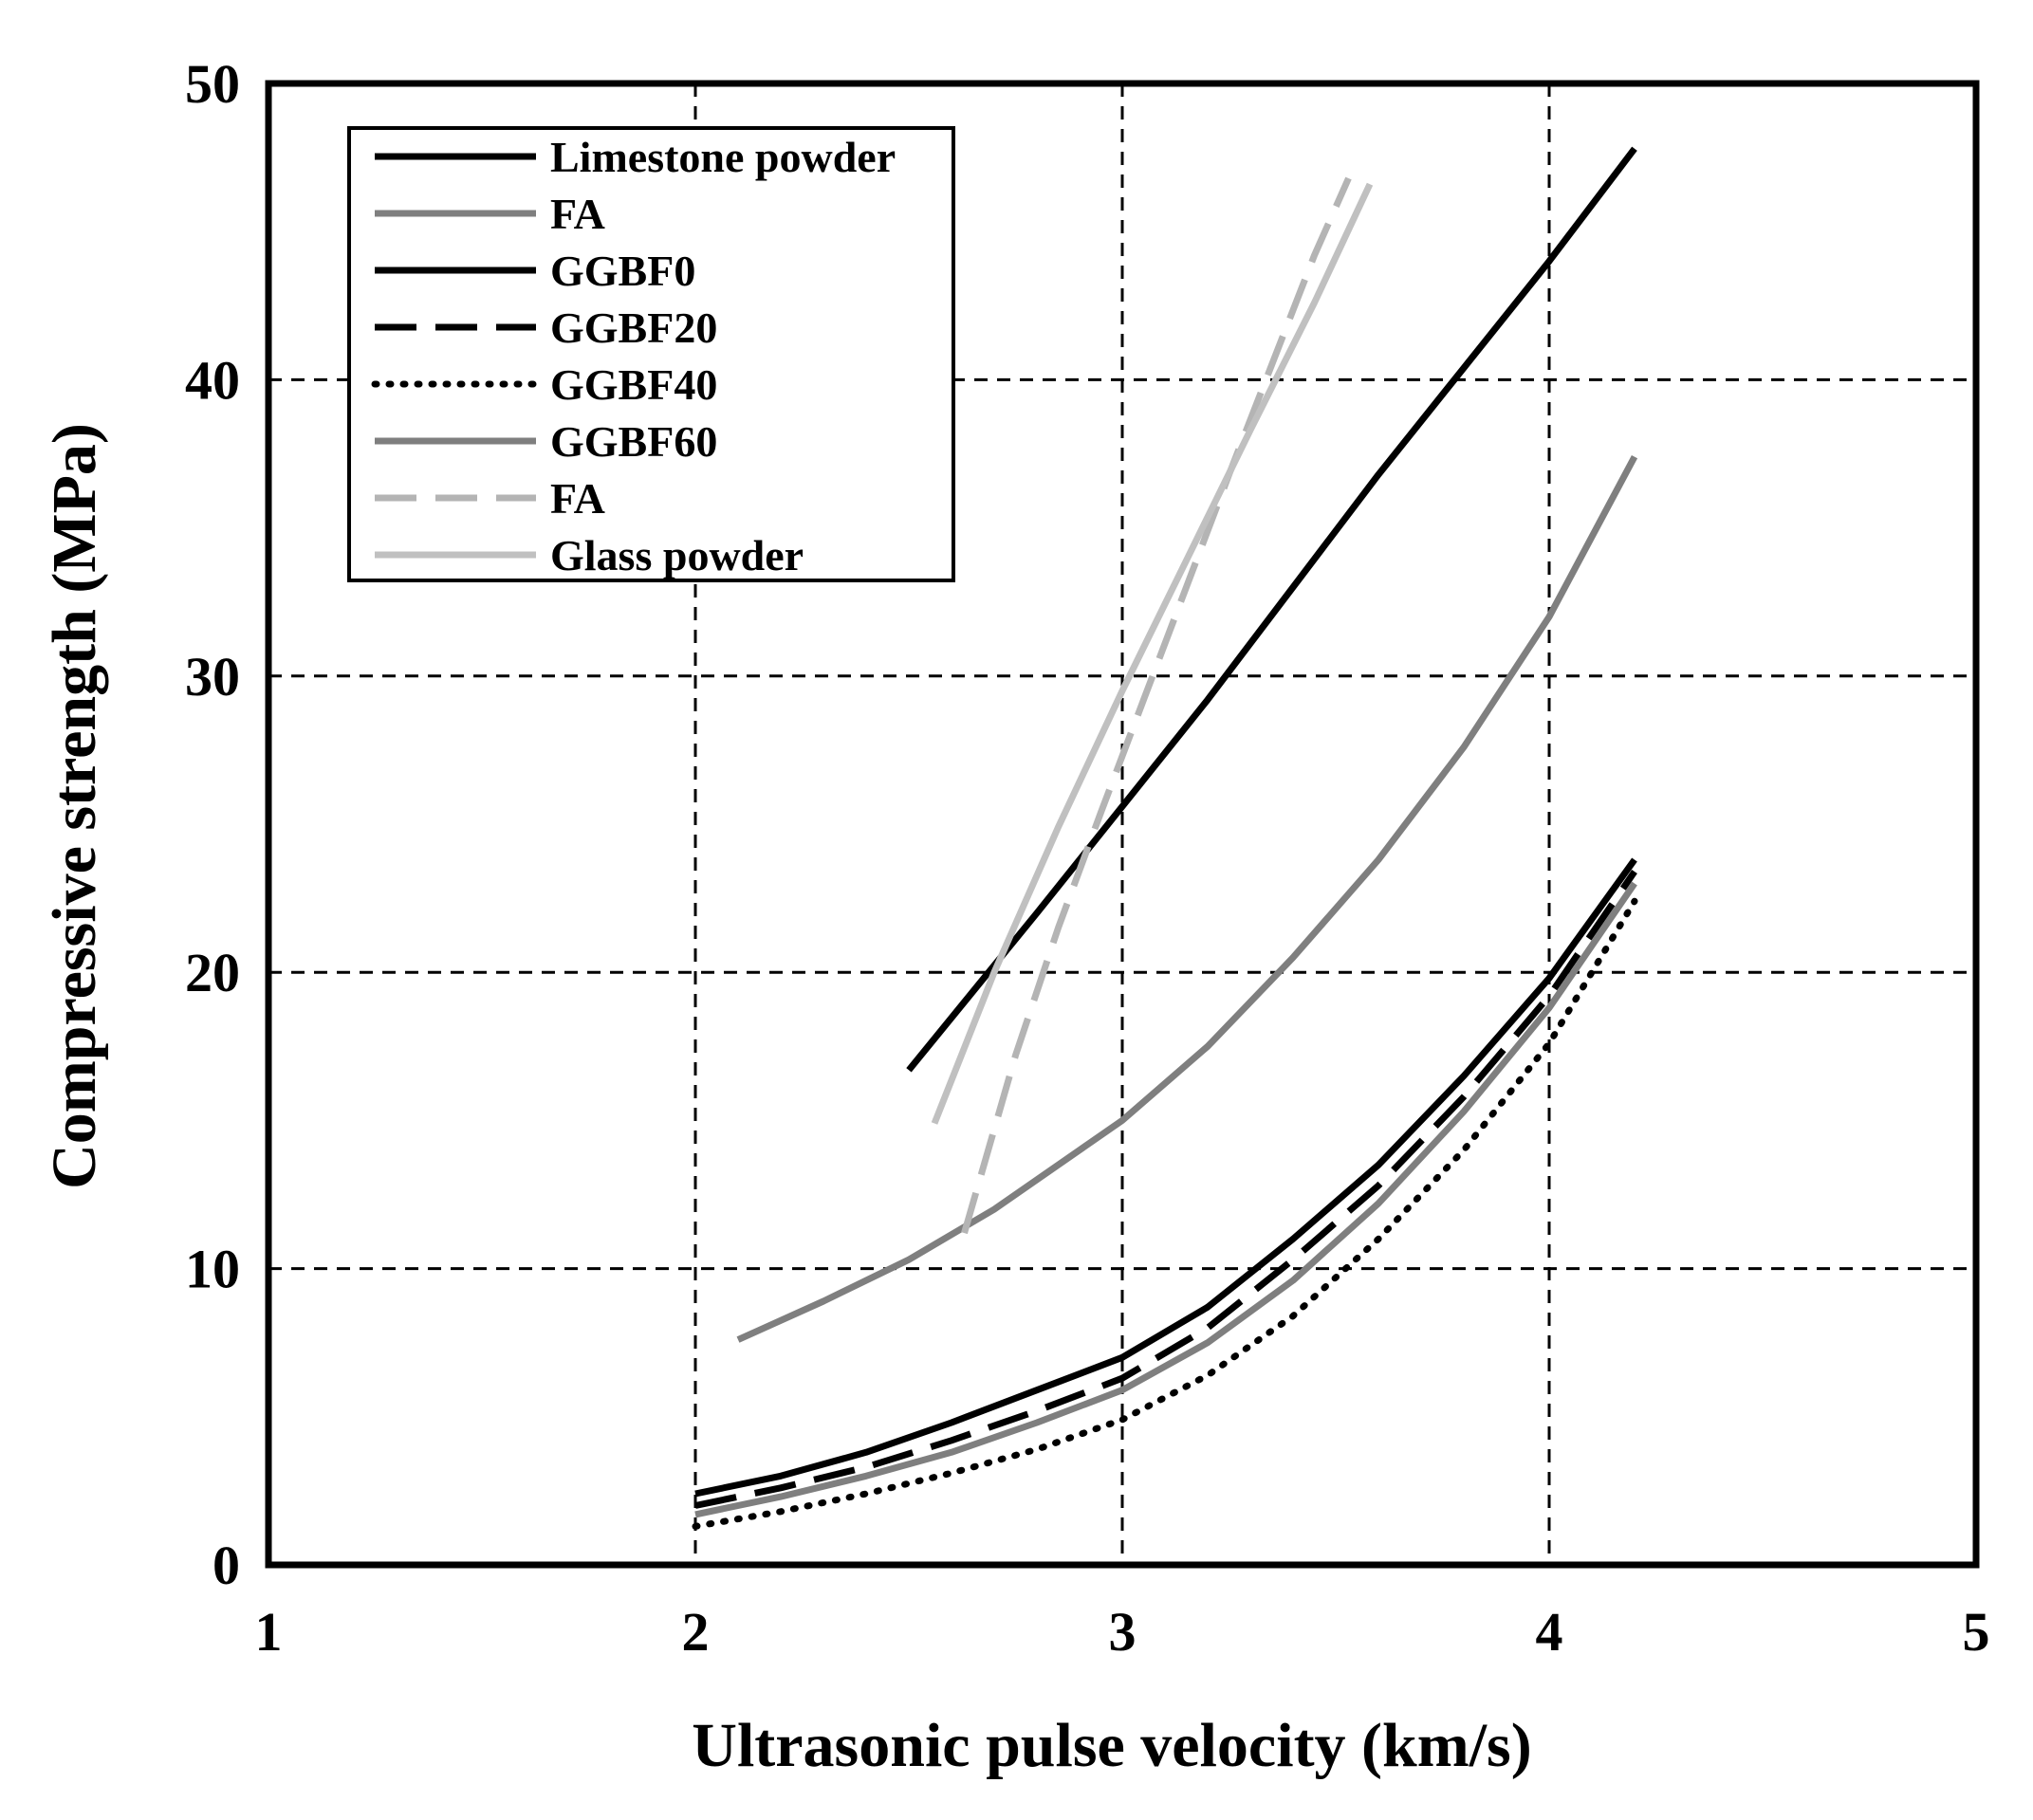 This screenshot has width=2033, height=1820. I want to click on legend-box, so click(651, 354).